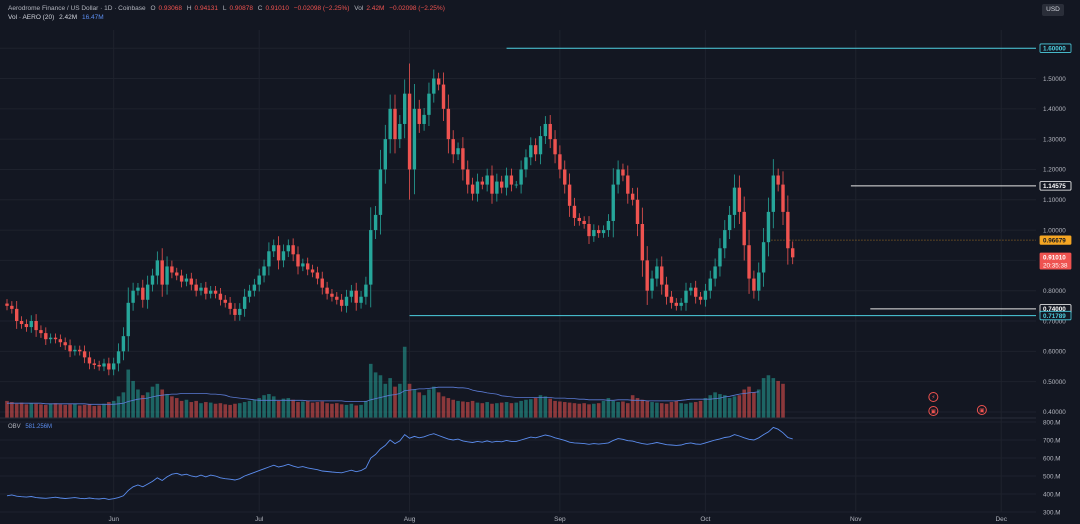  I want to click on event-markers: ⚡ ▣ ▣, so click(957, 404).